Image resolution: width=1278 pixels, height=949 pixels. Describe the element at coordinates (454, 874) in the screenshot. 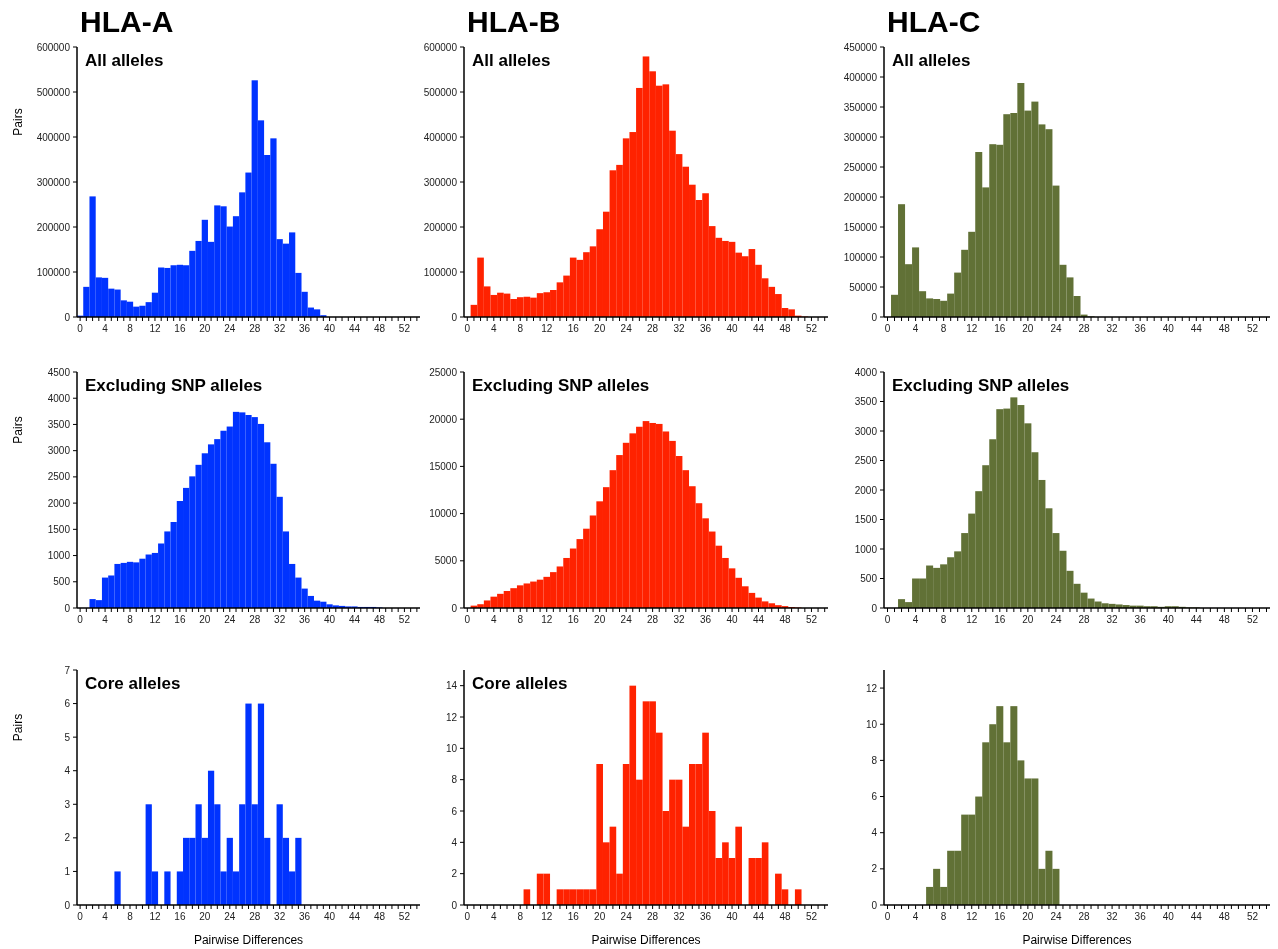

I see `y-tick-label: 2` at that location.